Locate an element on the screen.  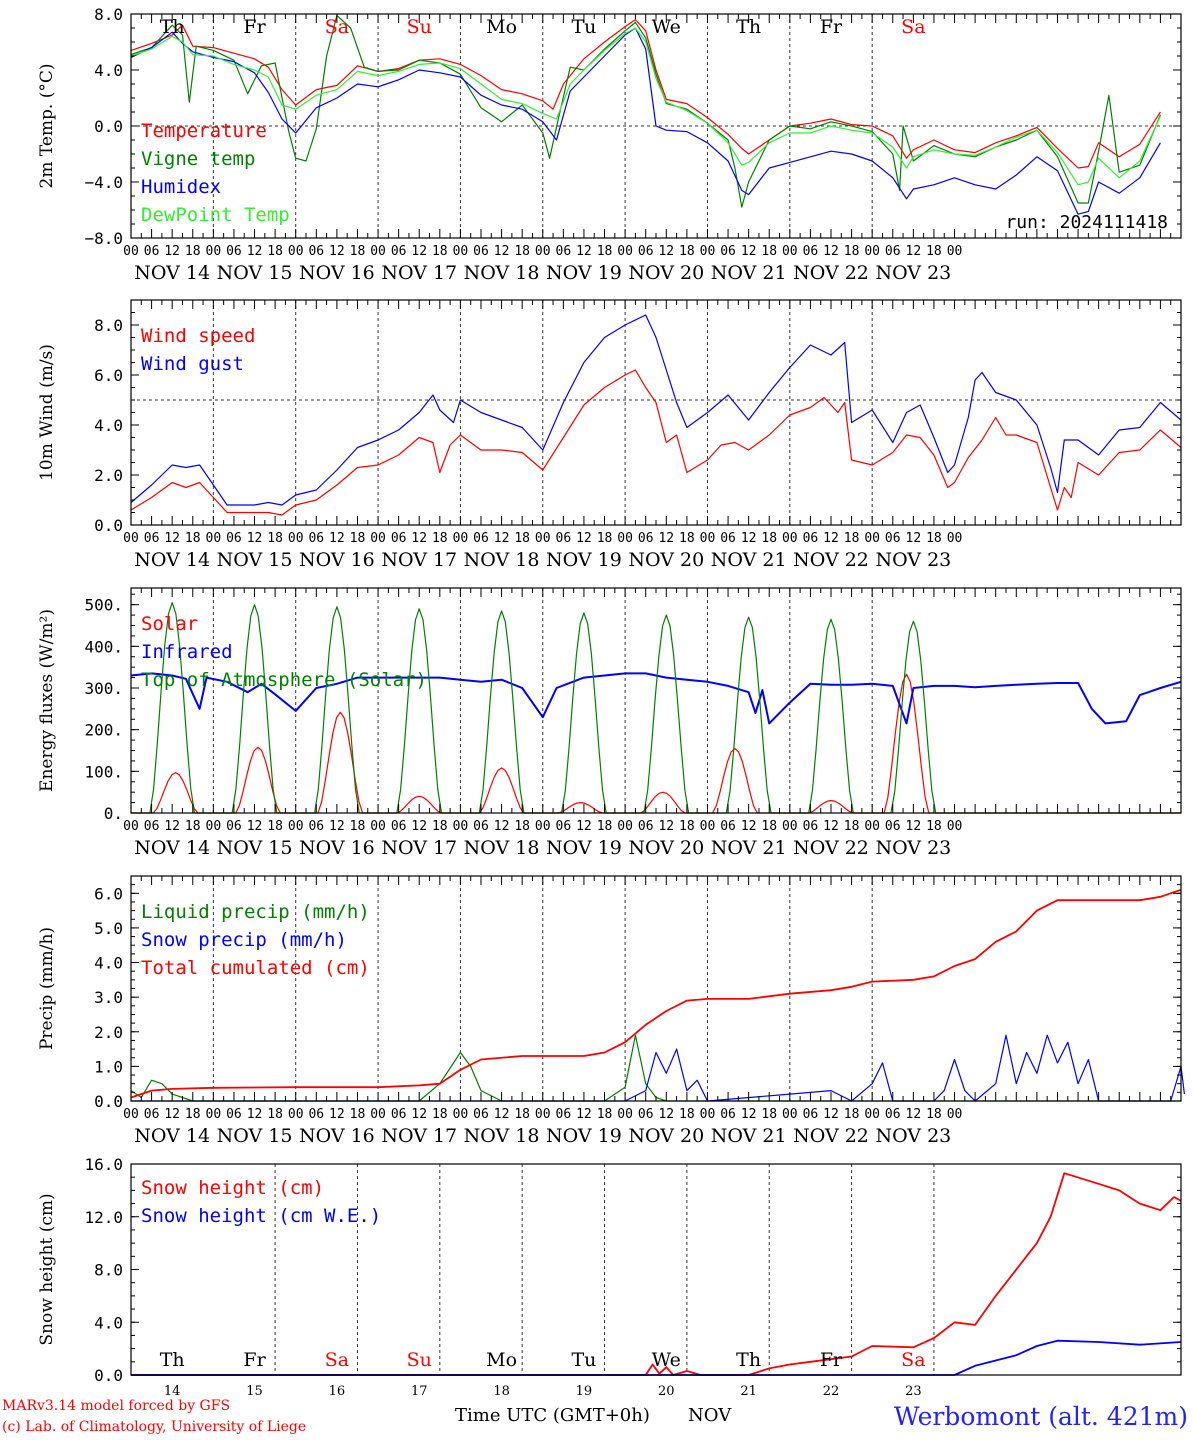
y-axis-title: Snow height (cm) is located at coordinates (47, 1269).